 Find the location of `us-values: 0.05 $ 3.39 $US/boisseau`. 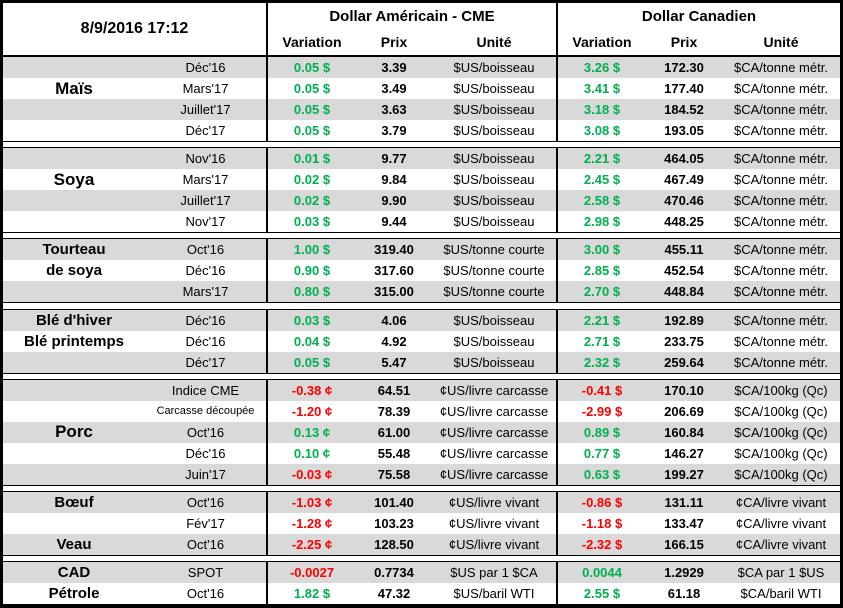

us-values: 0.05 $ 3.39 $US/boisseau is located at coordinates (413, 67).